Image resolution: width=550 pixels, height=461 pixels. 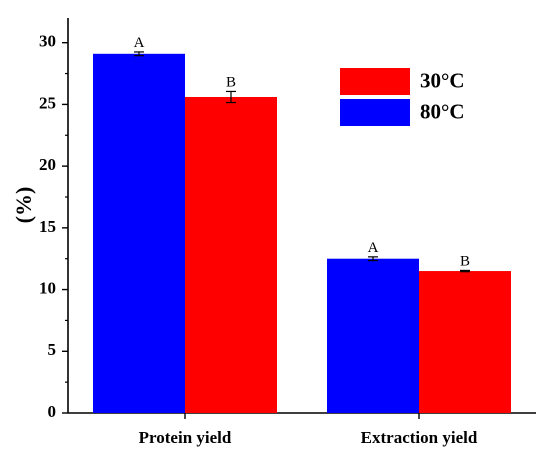 I want to click on x-tick-label: Extraction yield, so click(x=419, y=437).